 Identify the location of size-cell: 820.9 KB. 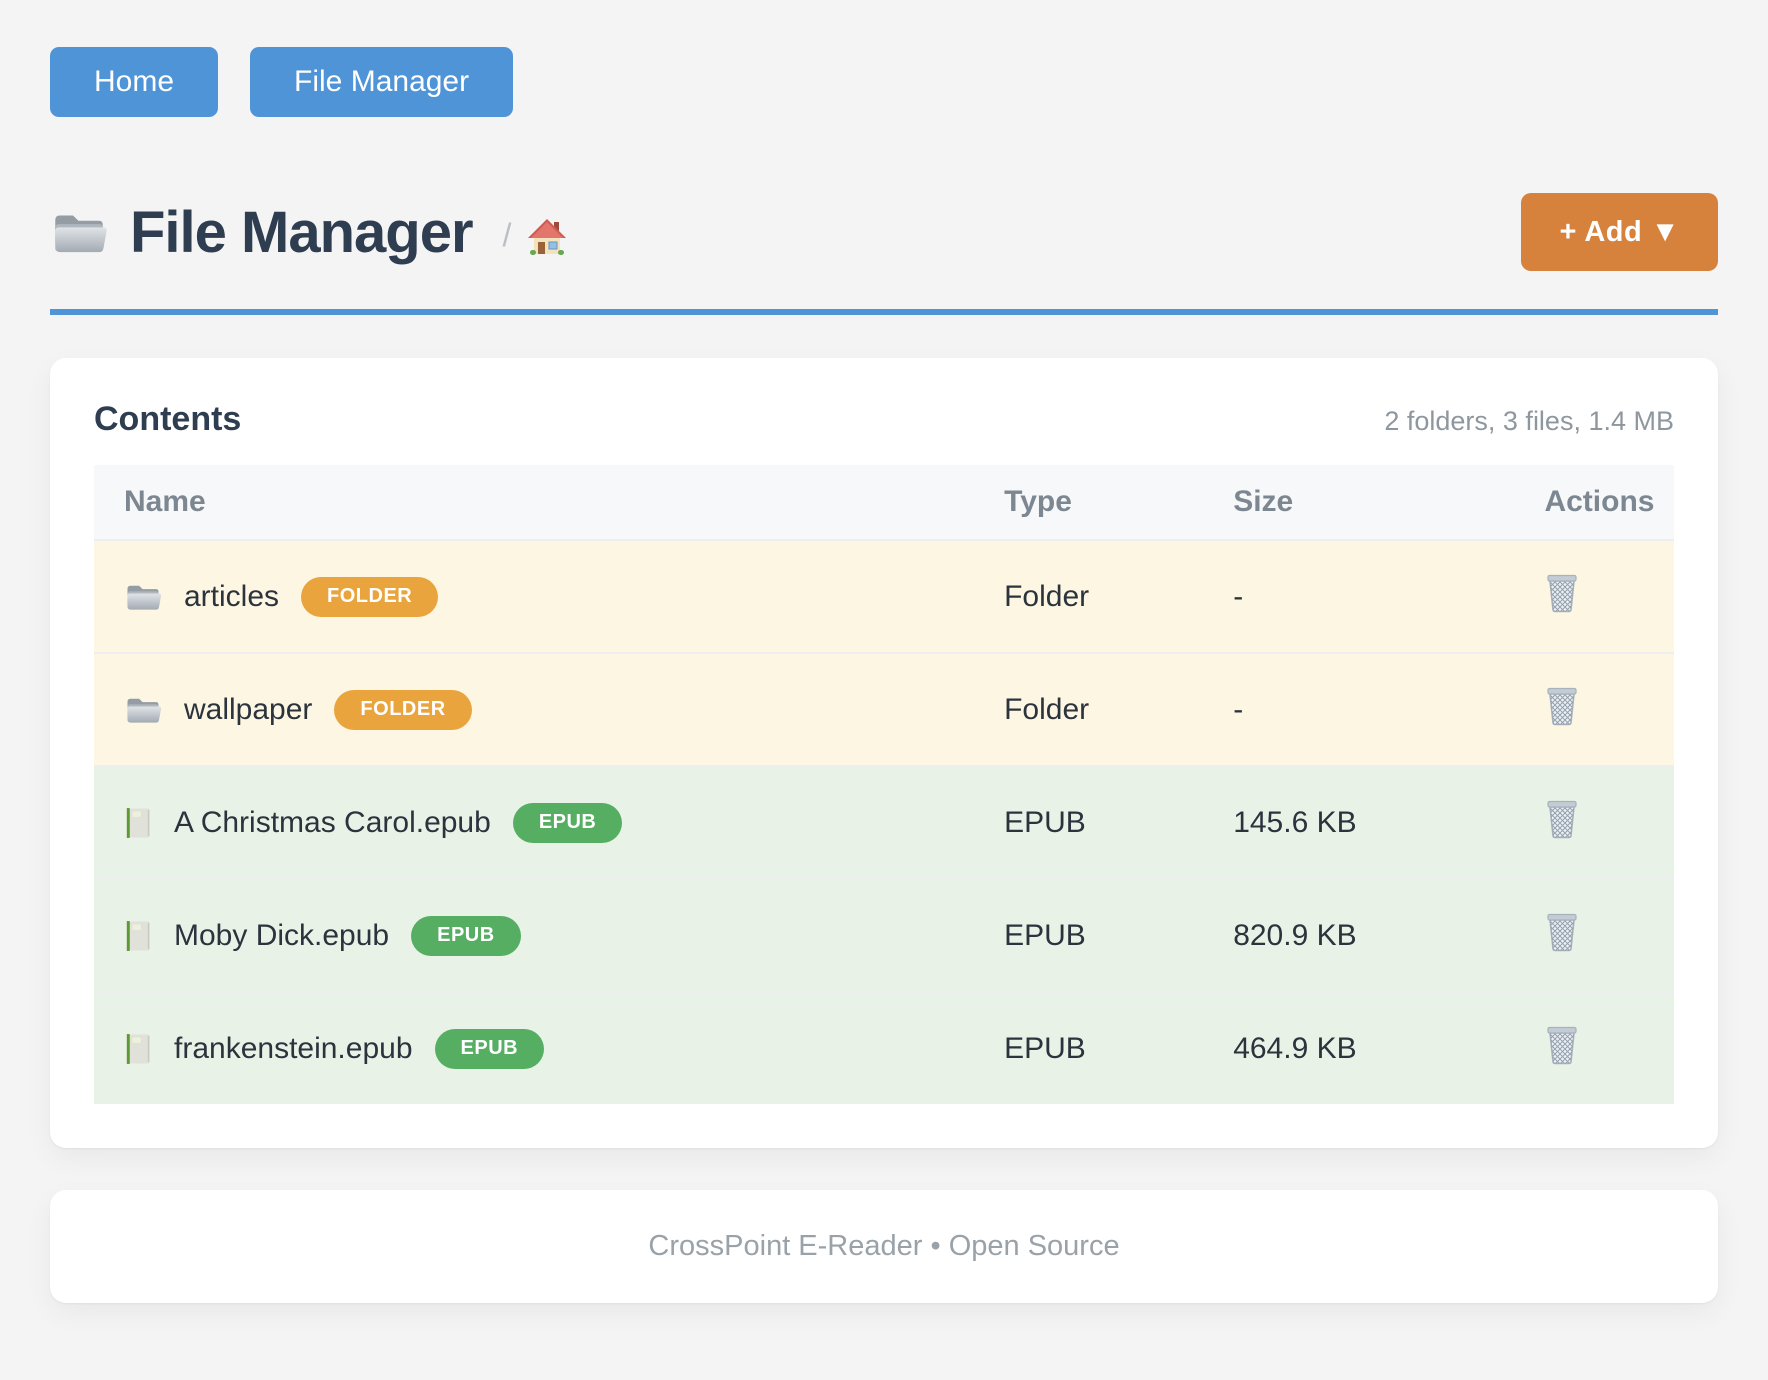
(1389, 934).